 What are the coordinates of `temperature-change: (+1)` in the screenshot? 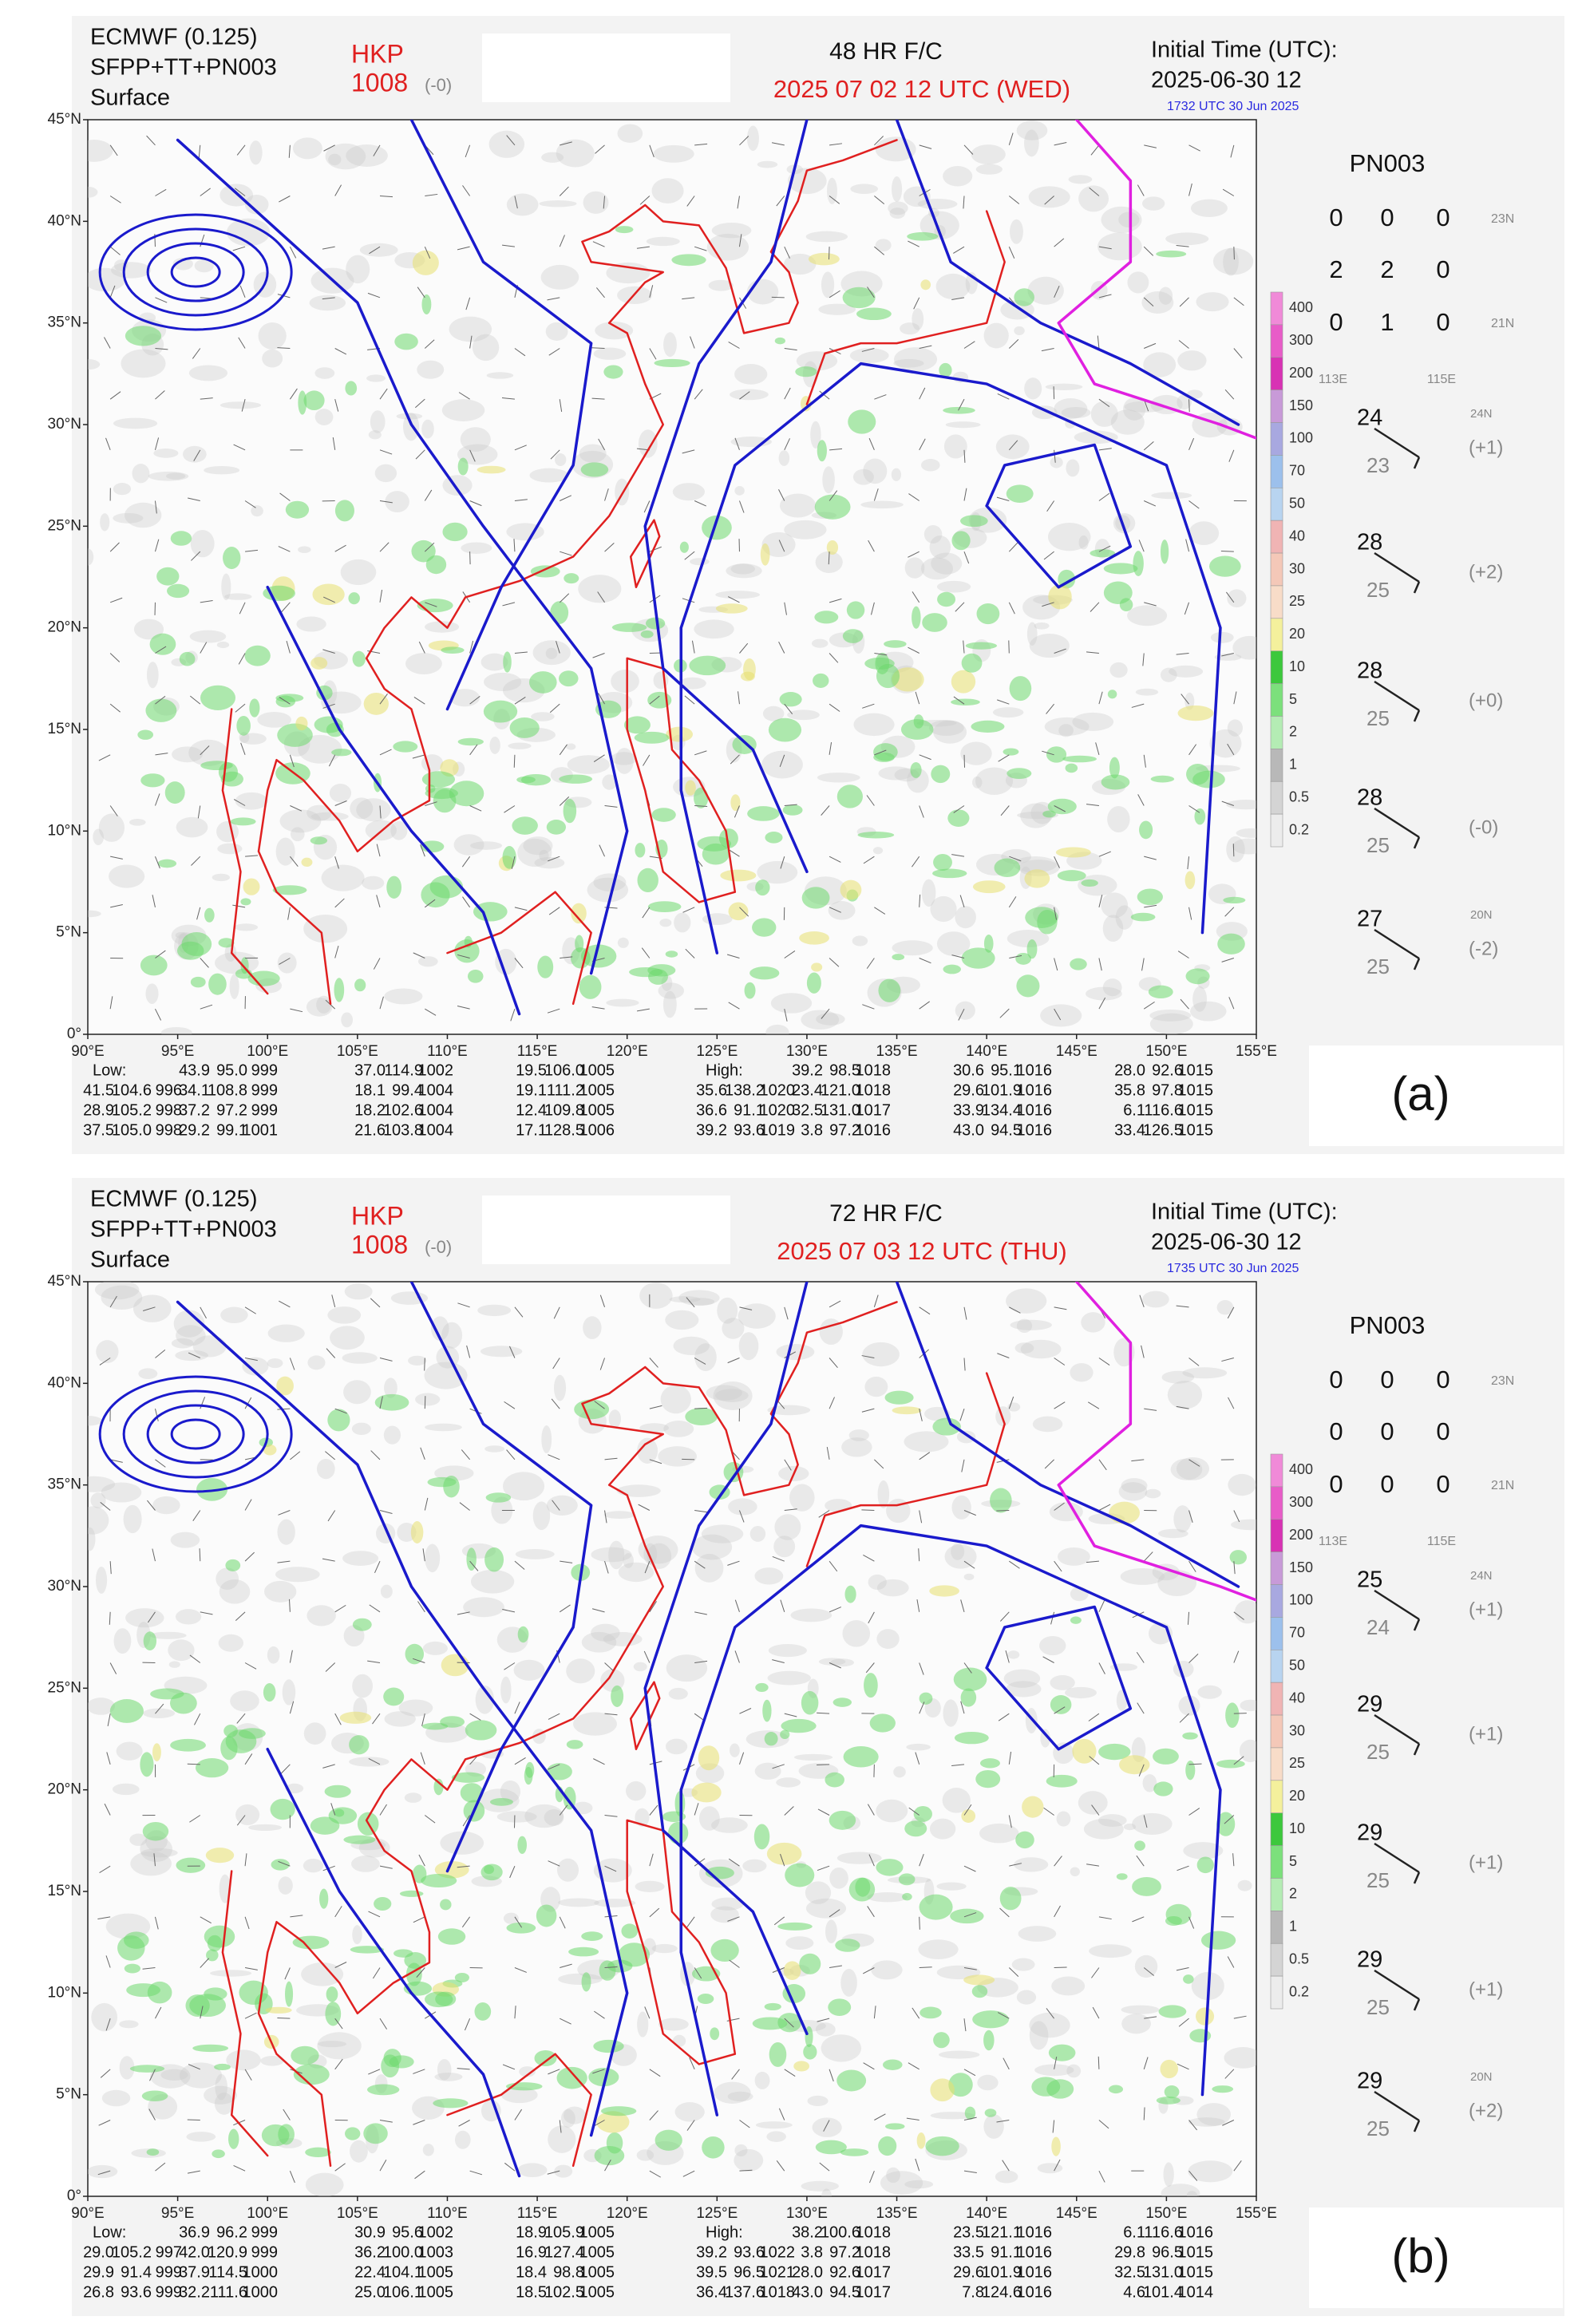 It's located at (1486, 1862).